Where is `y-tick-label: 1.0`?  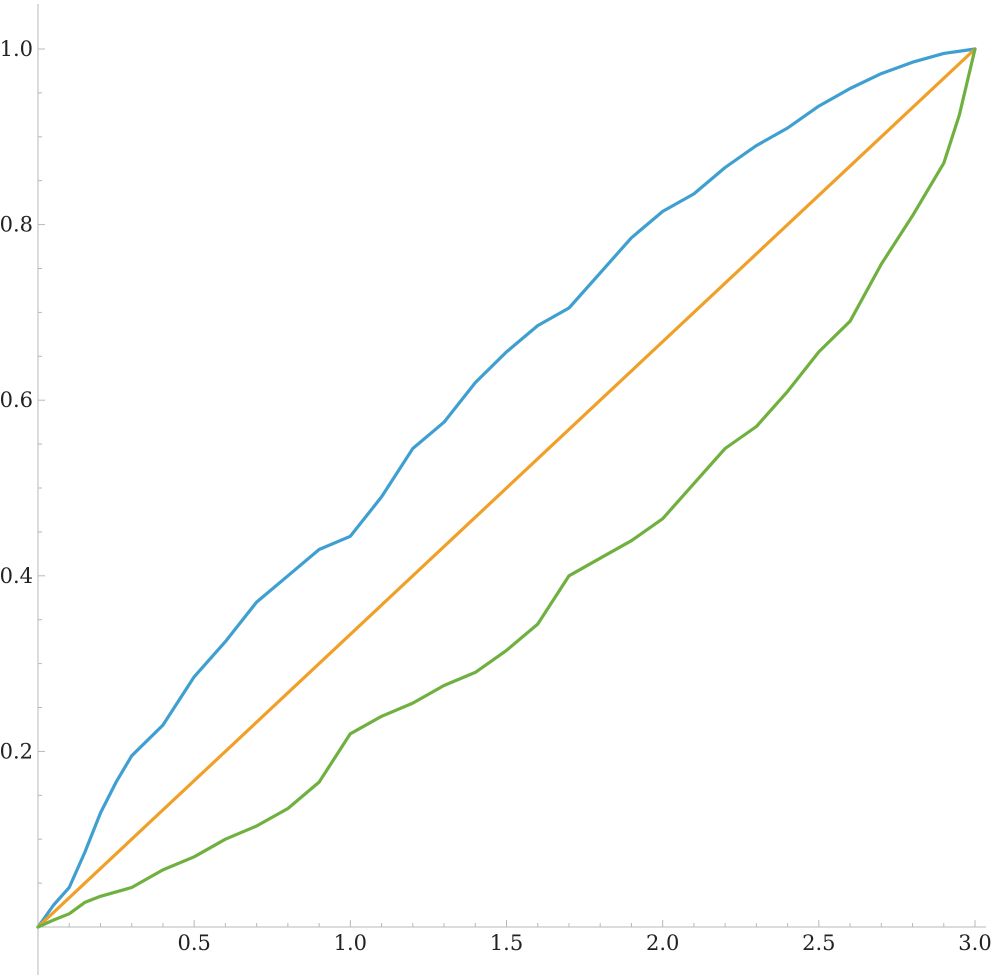
y-tick-label: 1.0 is located at coordinates (16, 49).